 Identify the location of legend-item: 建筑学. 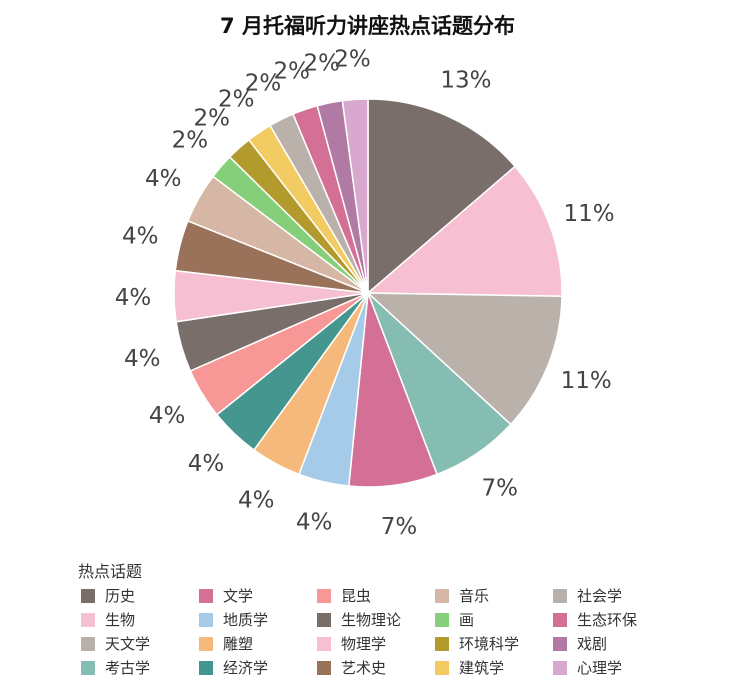
(491, 667).